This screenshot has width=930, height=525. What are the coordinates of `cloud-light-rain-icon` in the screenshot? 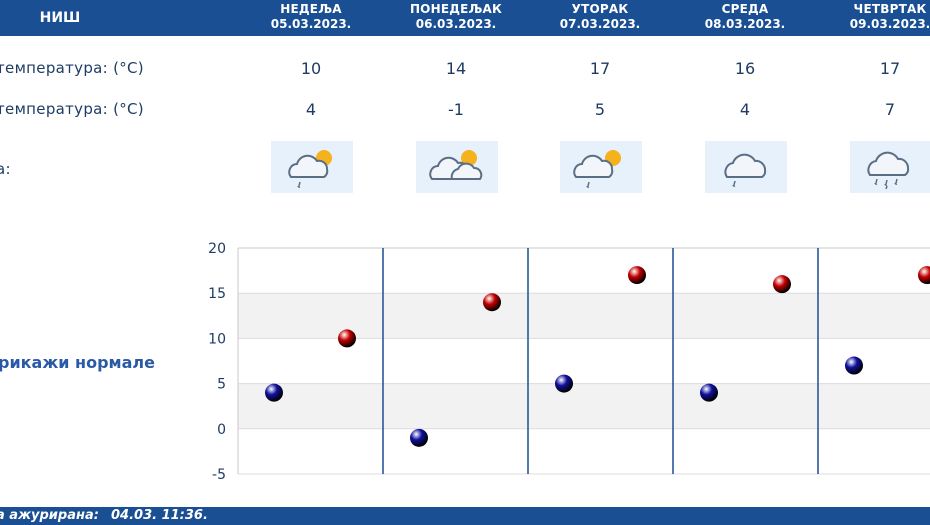 It's located at (746, 167).